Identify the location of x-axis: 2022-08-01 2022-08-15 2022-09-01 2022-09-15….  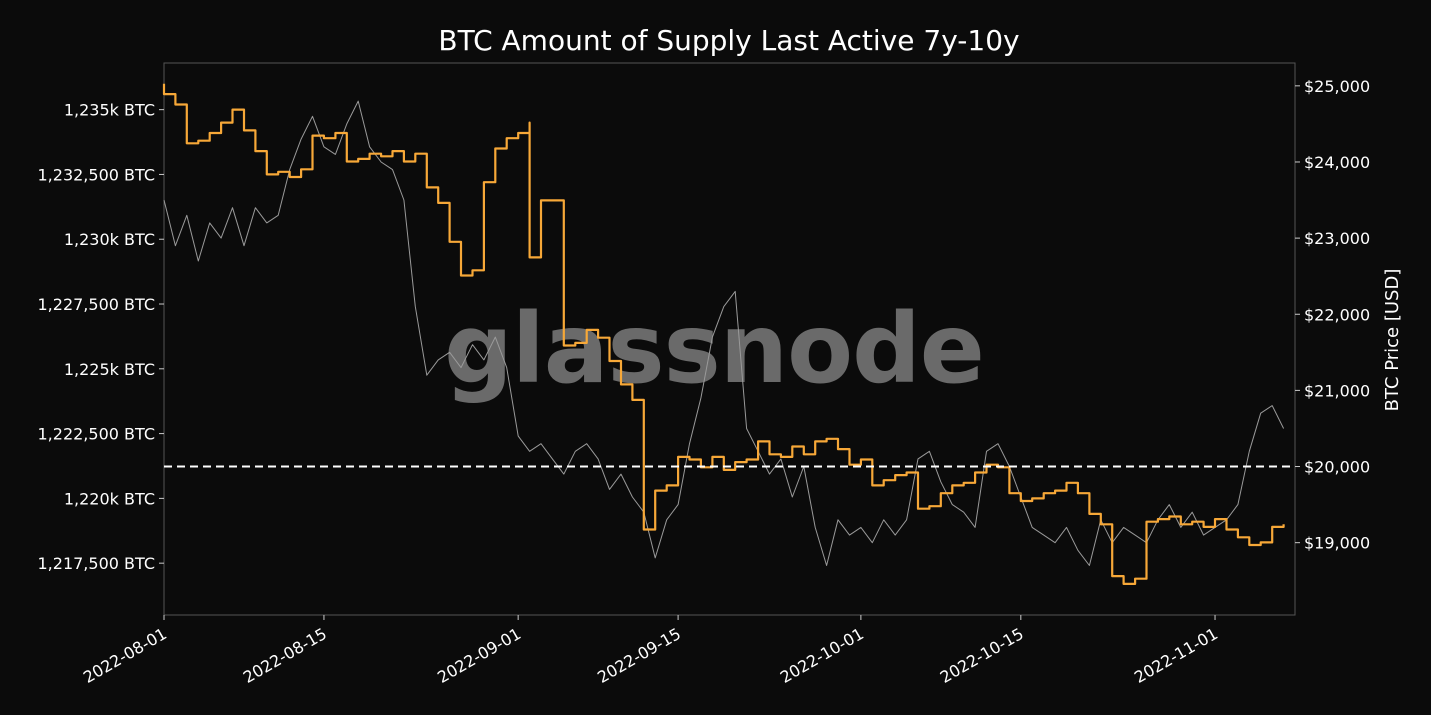
(650, 651).